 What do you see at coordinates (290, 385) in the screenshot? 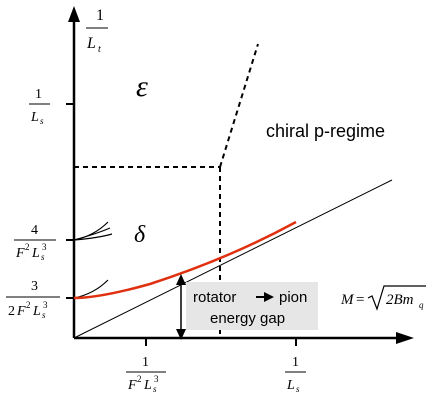
I see `x-right-den: L` at bounding box center [290, 385].